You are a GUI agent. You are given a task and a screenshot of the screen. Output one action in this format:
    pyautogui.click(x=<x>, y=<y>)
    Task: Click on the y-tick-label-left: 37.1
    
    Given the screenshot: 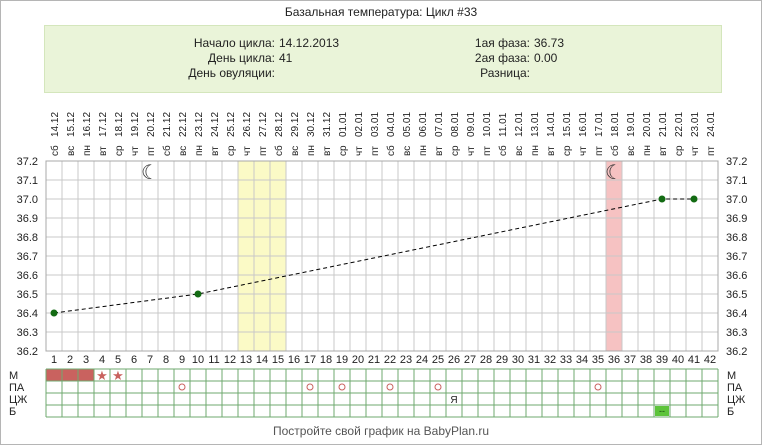 What is the action you would take?
    pyautogui.click(x=27, y=181)
    